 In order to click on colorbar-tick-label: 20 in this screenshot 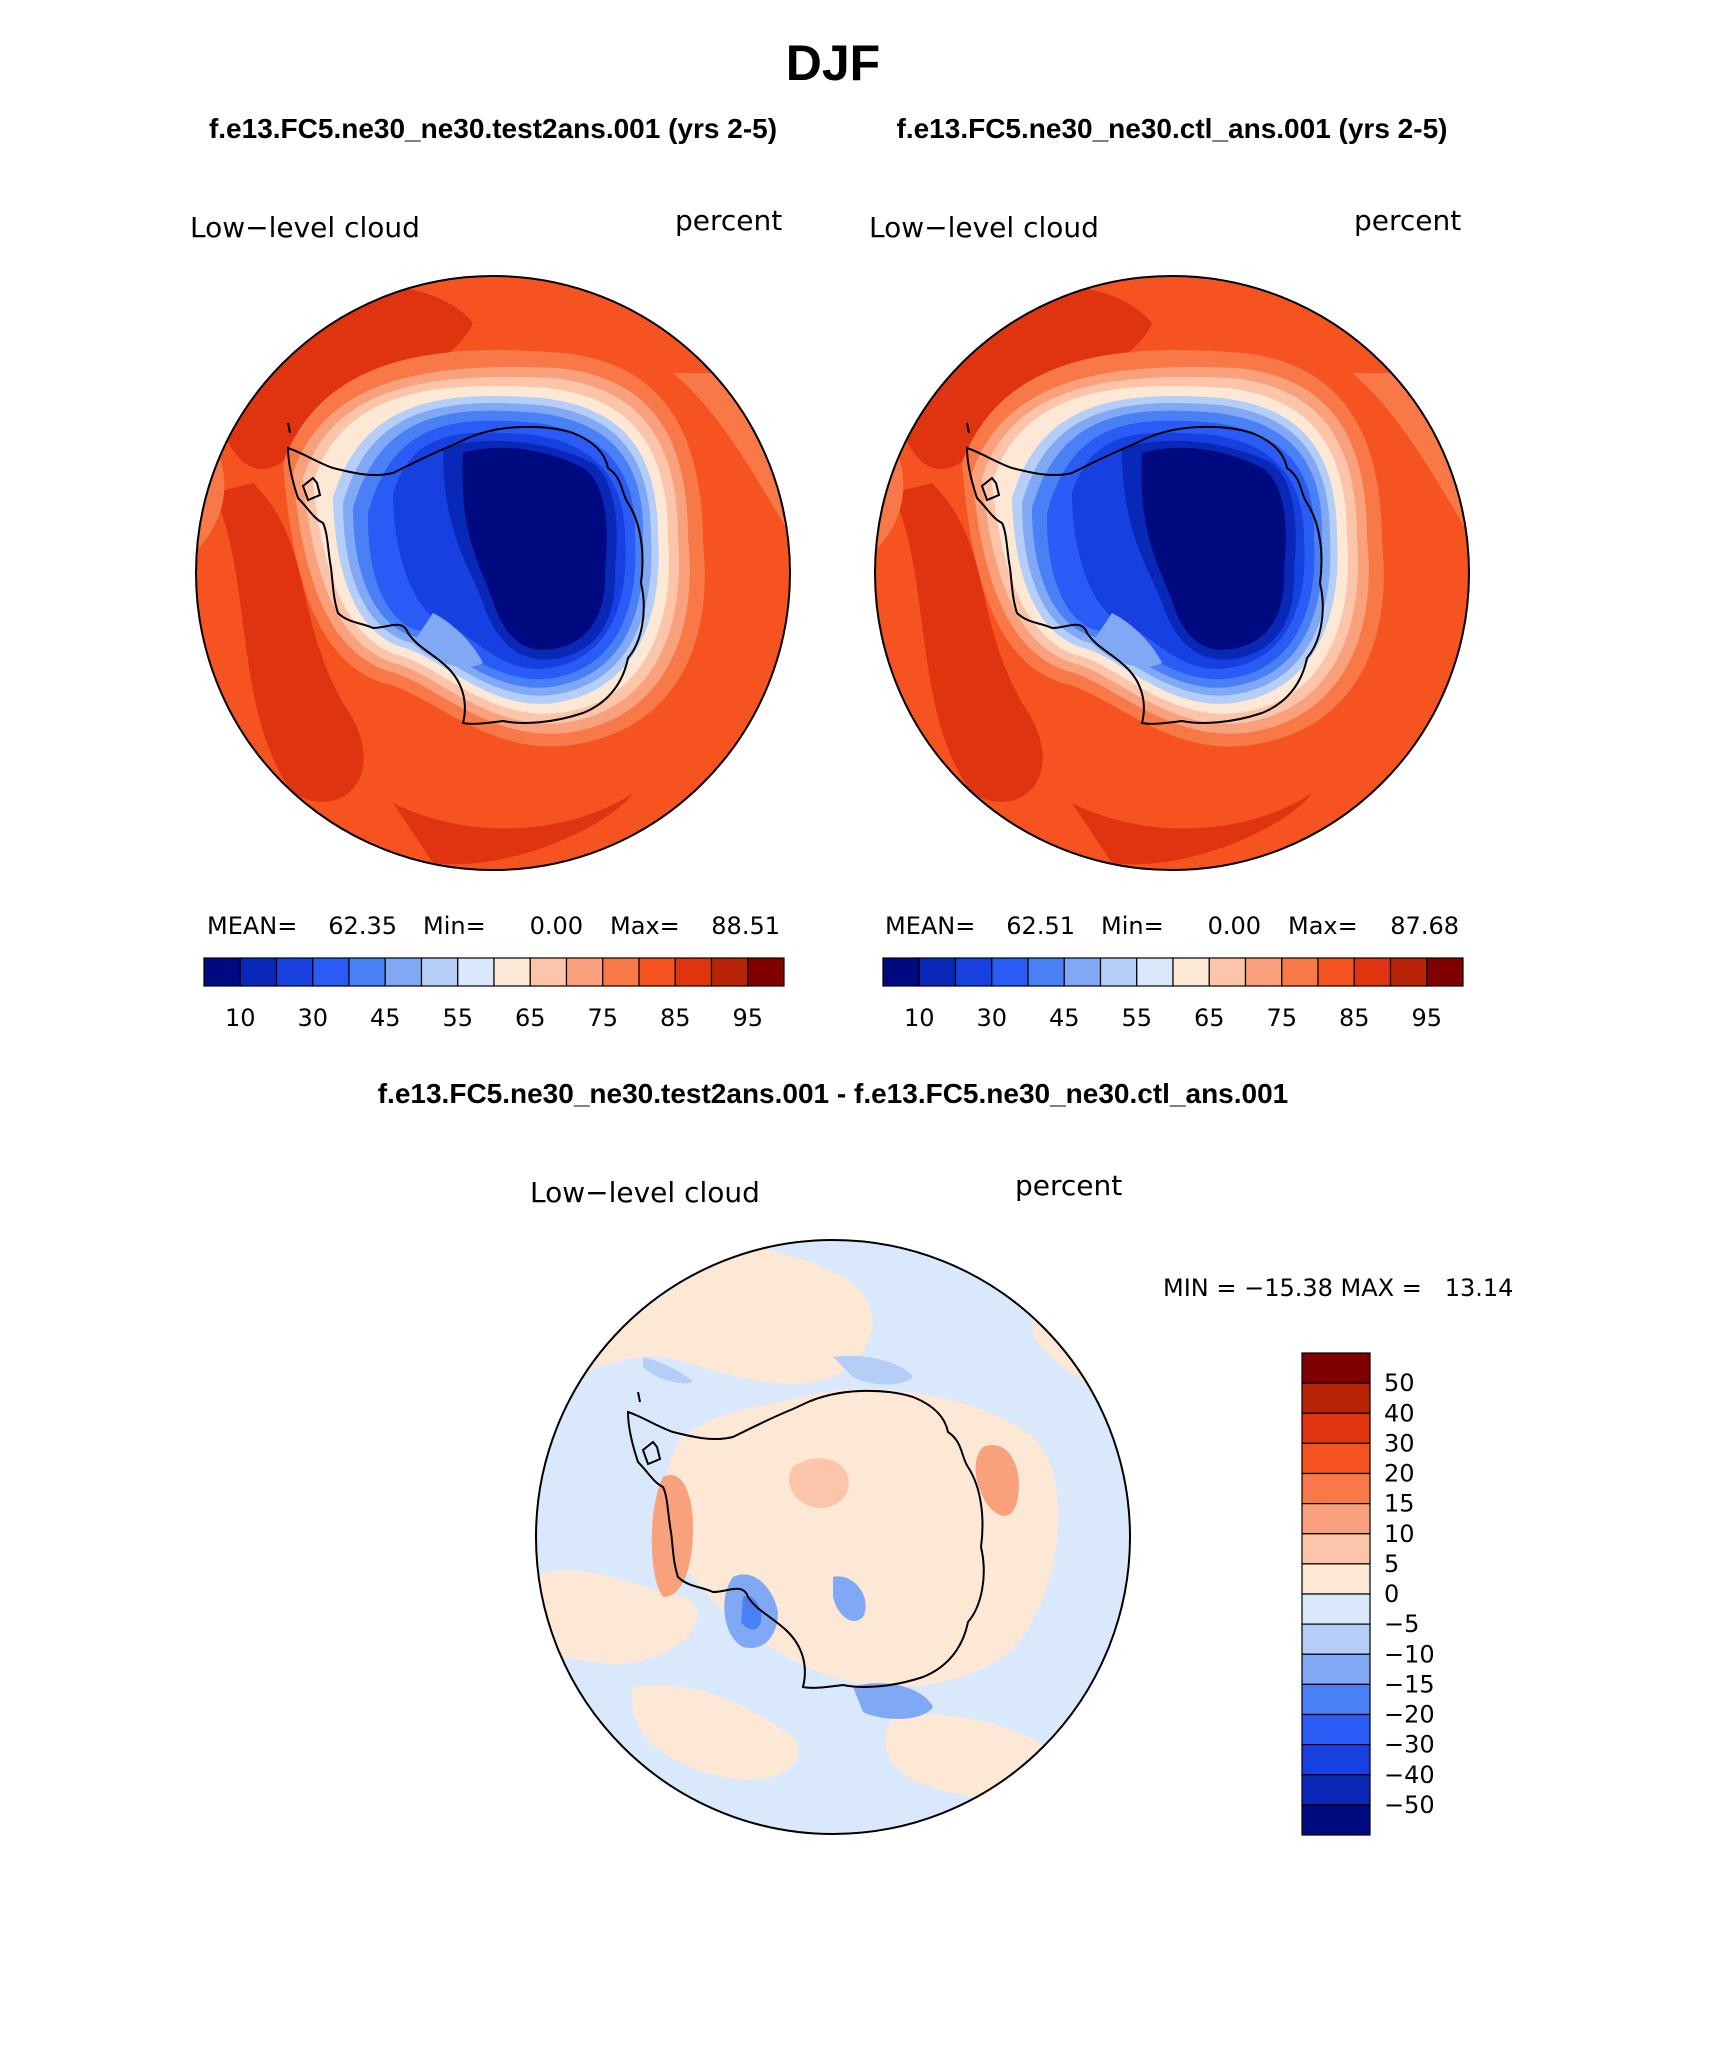, I will do `click(1399, 1474)`.